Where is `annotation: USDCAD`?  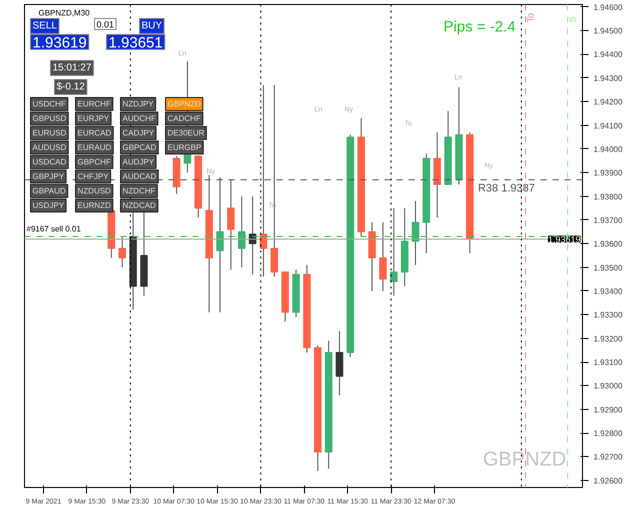 annotation: USDCAD is located at coordinates (49, 162).